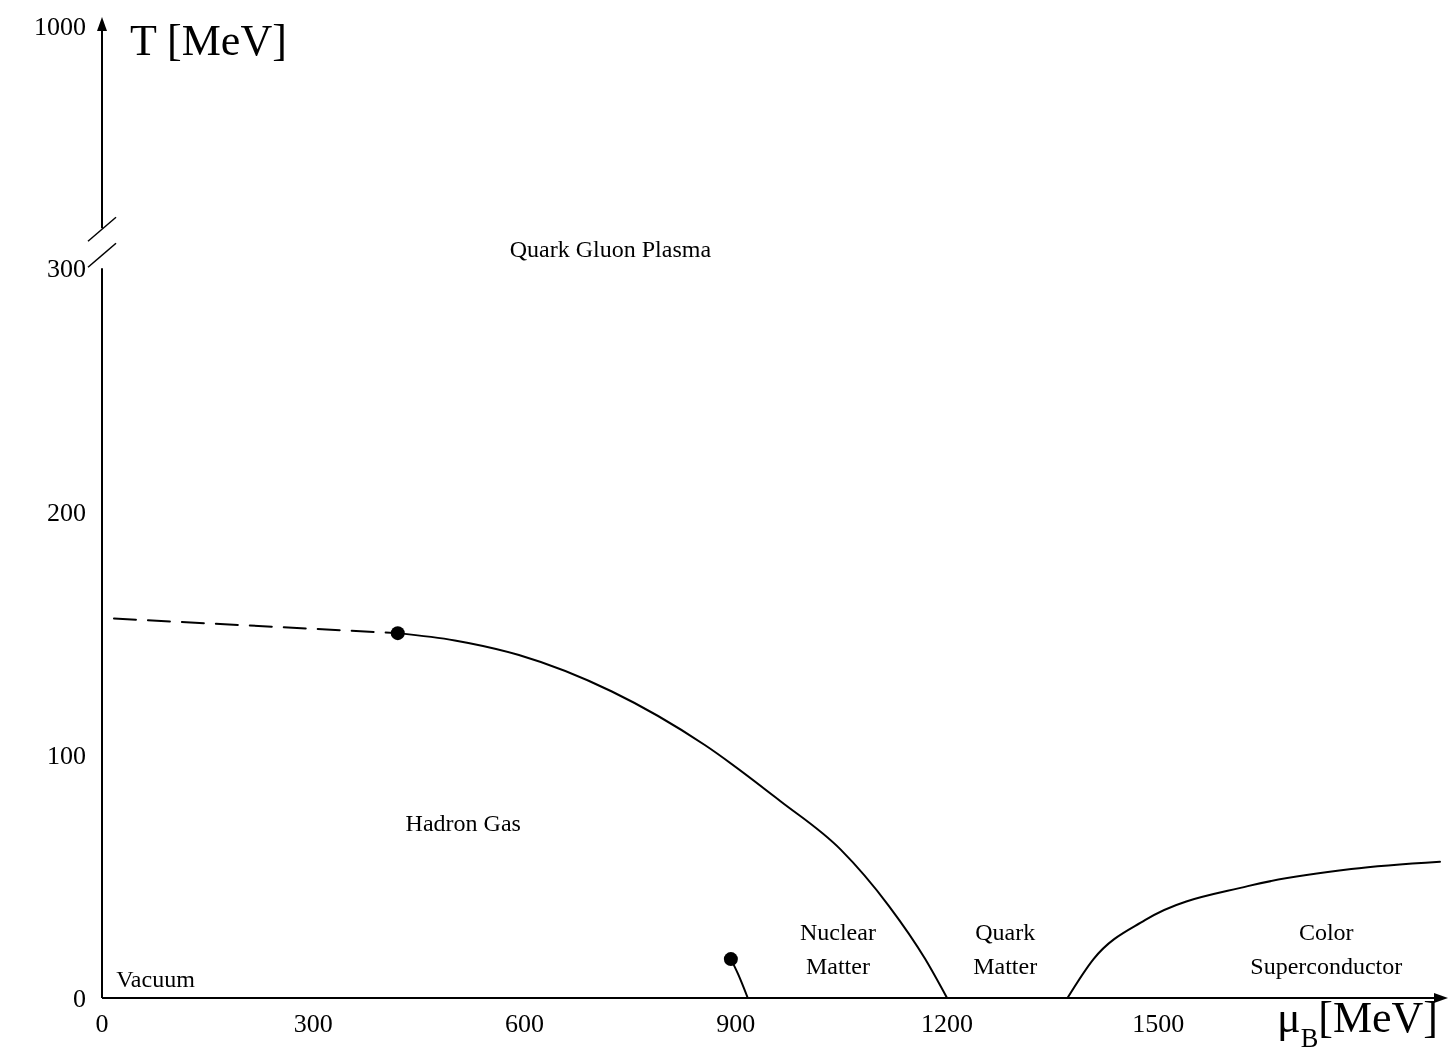  What do you see at coordinates (208, 40) in the screenshot?
I see `y-axis-title: T [MeV]` at bounding box center [208, 40].